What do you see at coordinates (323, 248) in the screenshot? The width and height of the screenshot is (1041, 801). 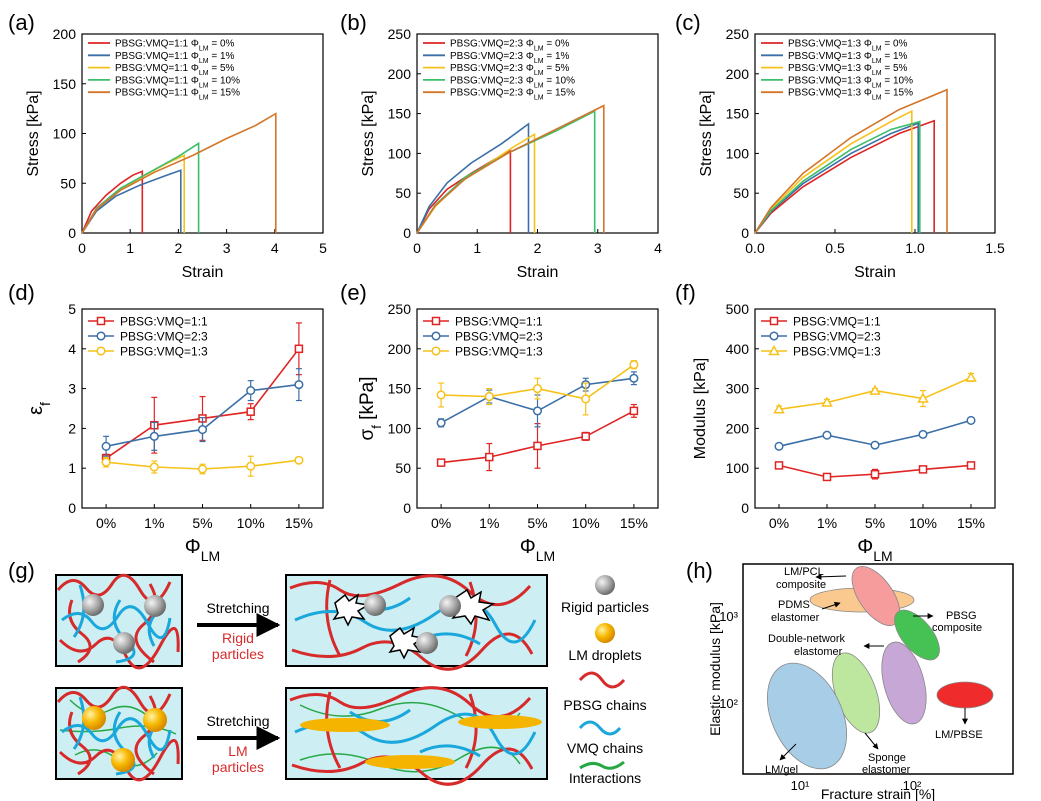 I see `x-tick-label: 5` at bounding box center [323, 248].